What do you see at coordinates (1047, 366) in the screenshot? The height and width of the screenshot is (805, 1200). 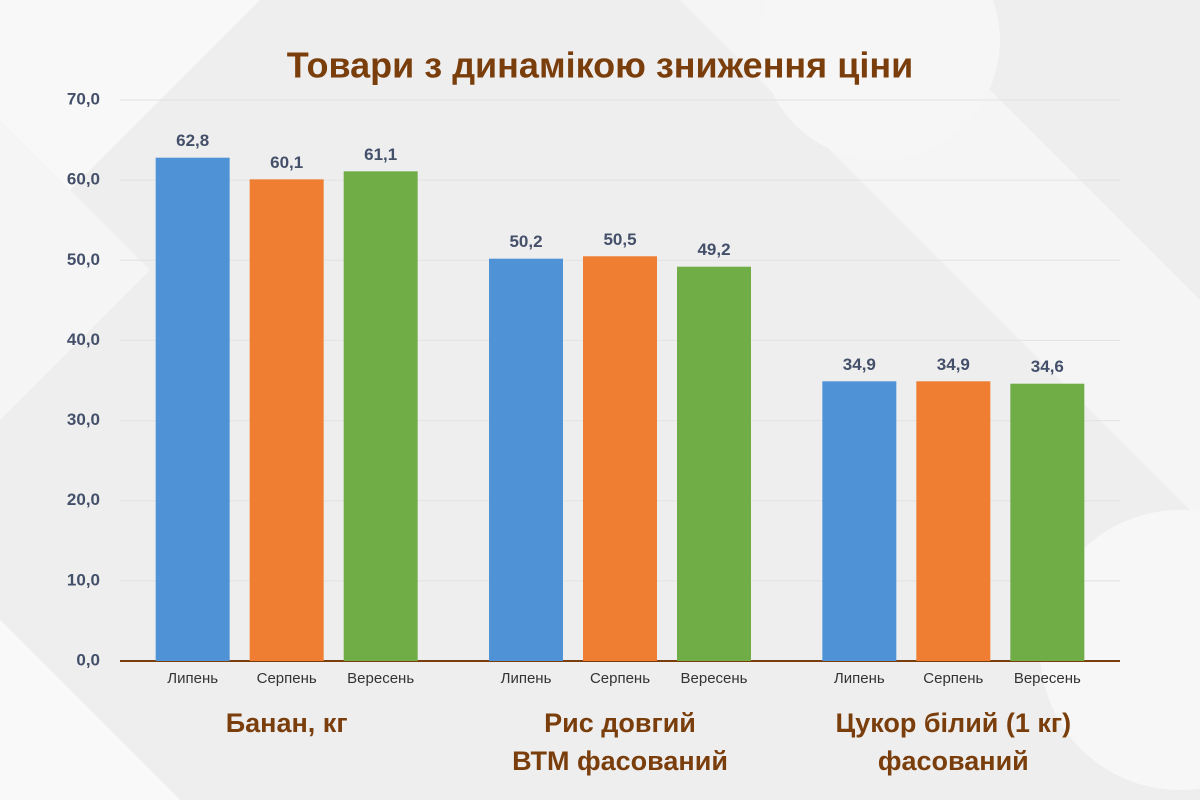 I see `value-label: 34,6` at bounding box center [1047, 366].